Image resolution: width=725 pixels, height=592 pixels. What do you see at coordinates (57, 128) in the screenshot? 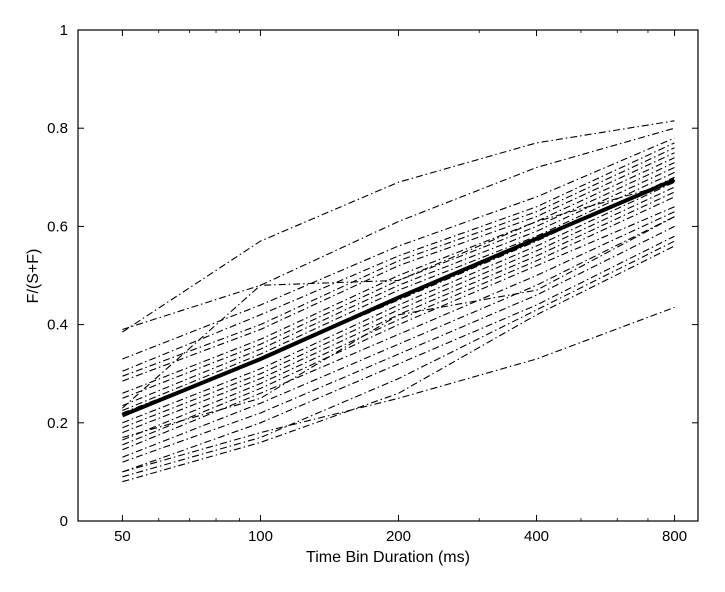
I see `y-tick-label: 0.8` at bounding box center [57, 128].